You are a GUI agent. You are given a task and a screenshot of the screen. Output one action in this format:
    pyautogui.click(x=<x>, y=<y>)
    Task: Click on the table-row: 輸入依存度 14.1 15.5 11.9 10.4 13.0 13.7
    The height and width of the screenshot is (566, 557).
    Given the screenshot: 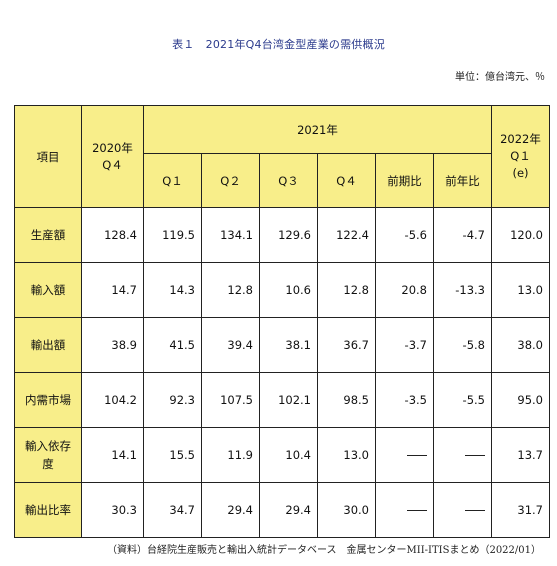 What is the action you would take?
    pyautogui.click(x=282, y=455)
    